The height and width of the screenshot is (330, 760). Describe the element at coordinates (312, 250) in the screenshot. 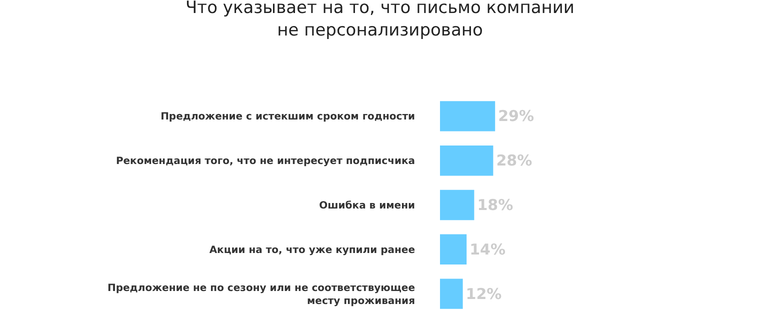

I see `y-tick-label: Акции на то, что уже купили ранее` at that location.